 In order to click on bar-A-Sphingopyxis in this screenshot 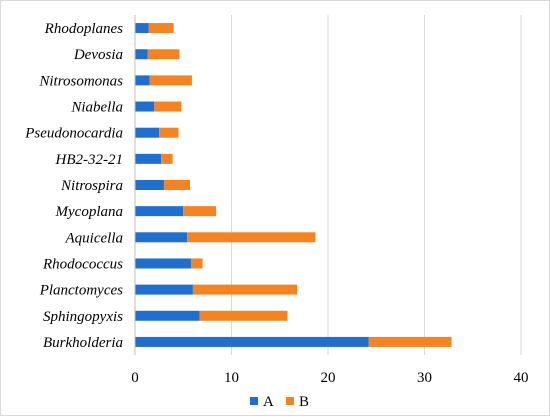, I will do `click(167, 315)`.